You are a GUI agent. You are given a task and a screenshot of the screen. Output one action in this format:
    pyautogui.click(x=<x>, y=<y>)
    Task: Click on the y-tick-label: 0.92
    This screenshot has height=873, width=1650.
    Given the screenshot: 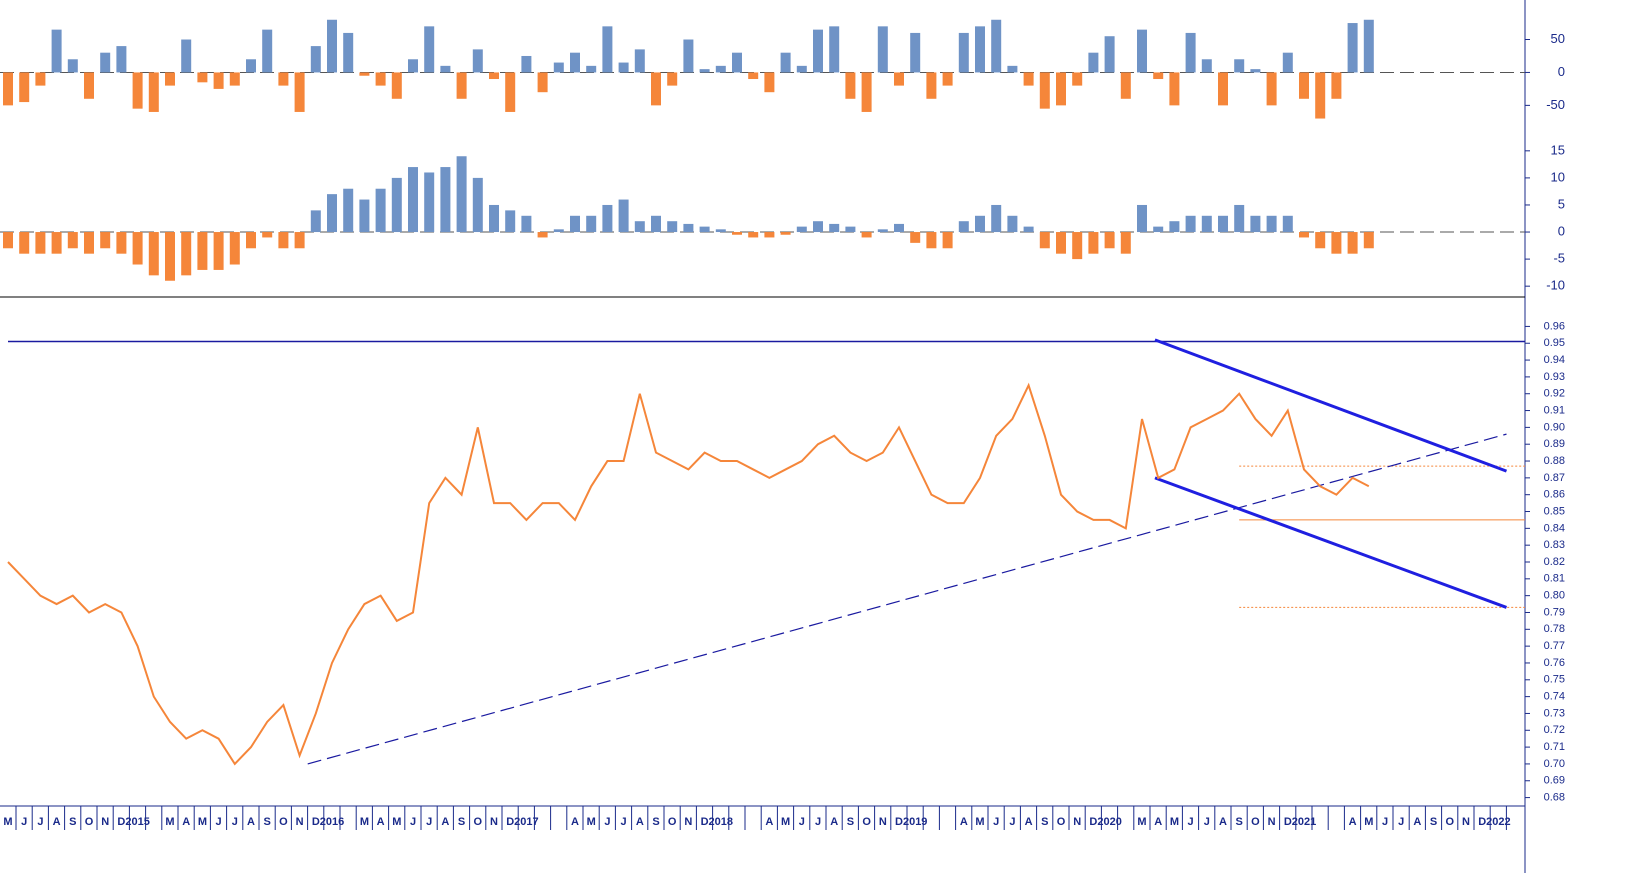 What is the action you would take?
    pyautogui.click(x=1554, y=394)
    